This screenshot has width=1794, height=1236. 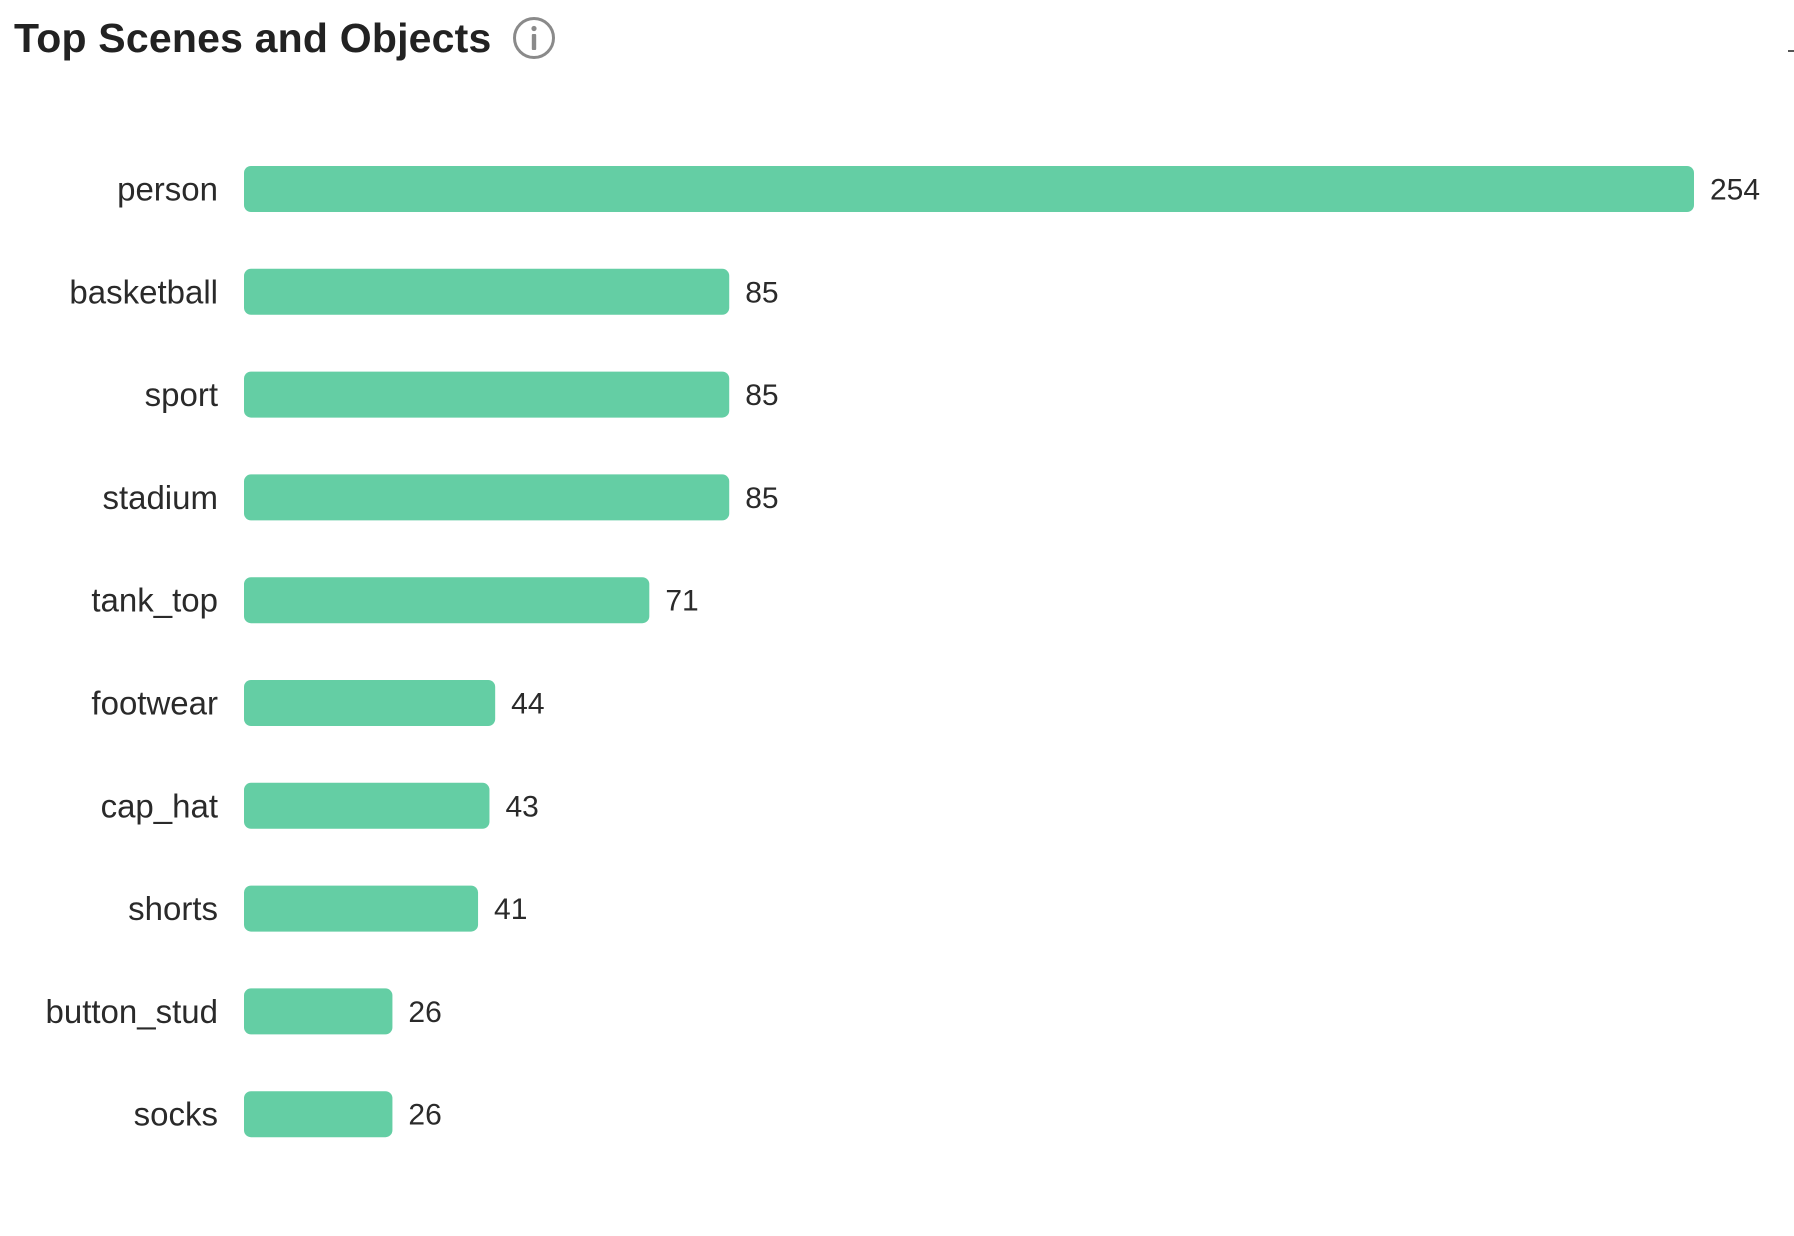 What do you see at coordinates (527, 704) in the screenshot?
I see `value-label: 44` at bounding box center [527, 704].